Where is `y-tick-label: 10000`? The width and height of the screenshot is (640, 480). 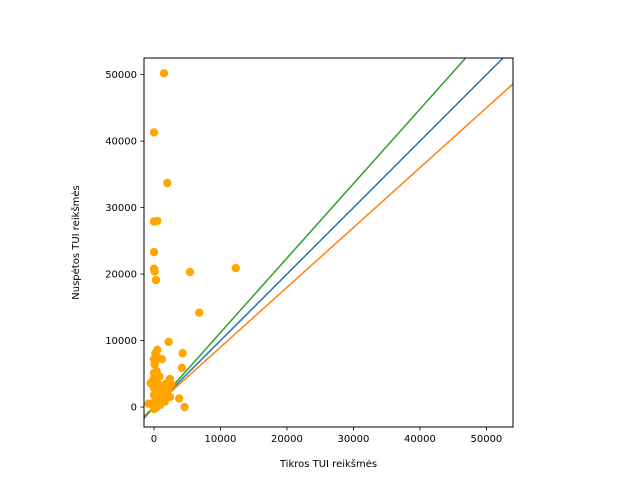 y-tick-label: 10000 is located at coordinates (121, 341).